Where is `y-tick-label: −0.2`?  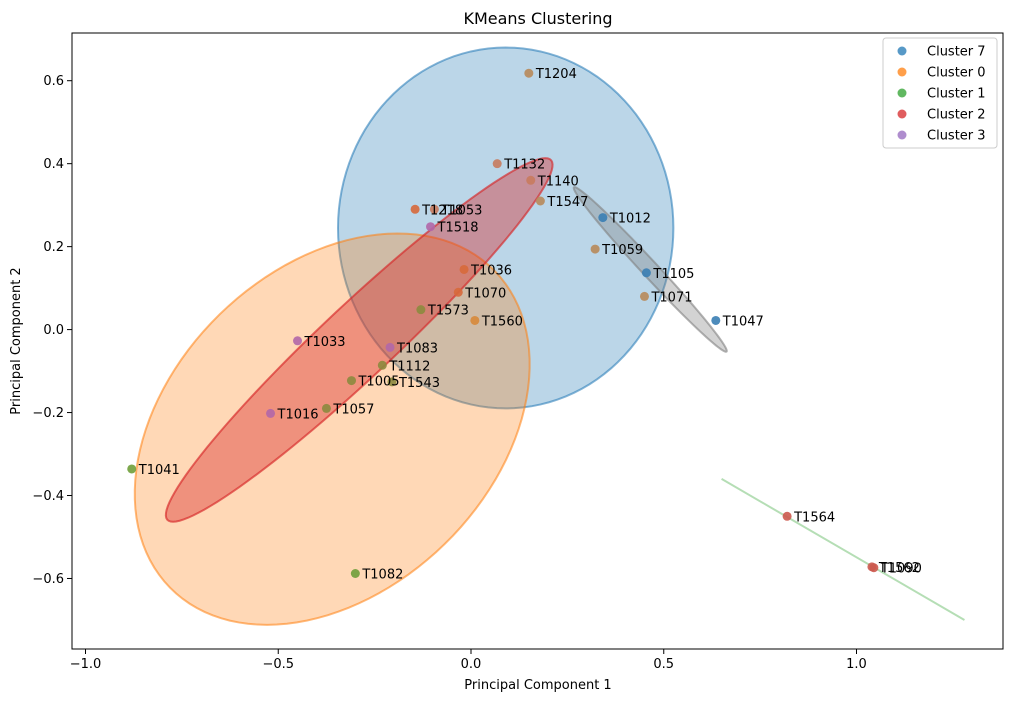 y-tick-label: −0.2 is located at coordinates (48, 413).